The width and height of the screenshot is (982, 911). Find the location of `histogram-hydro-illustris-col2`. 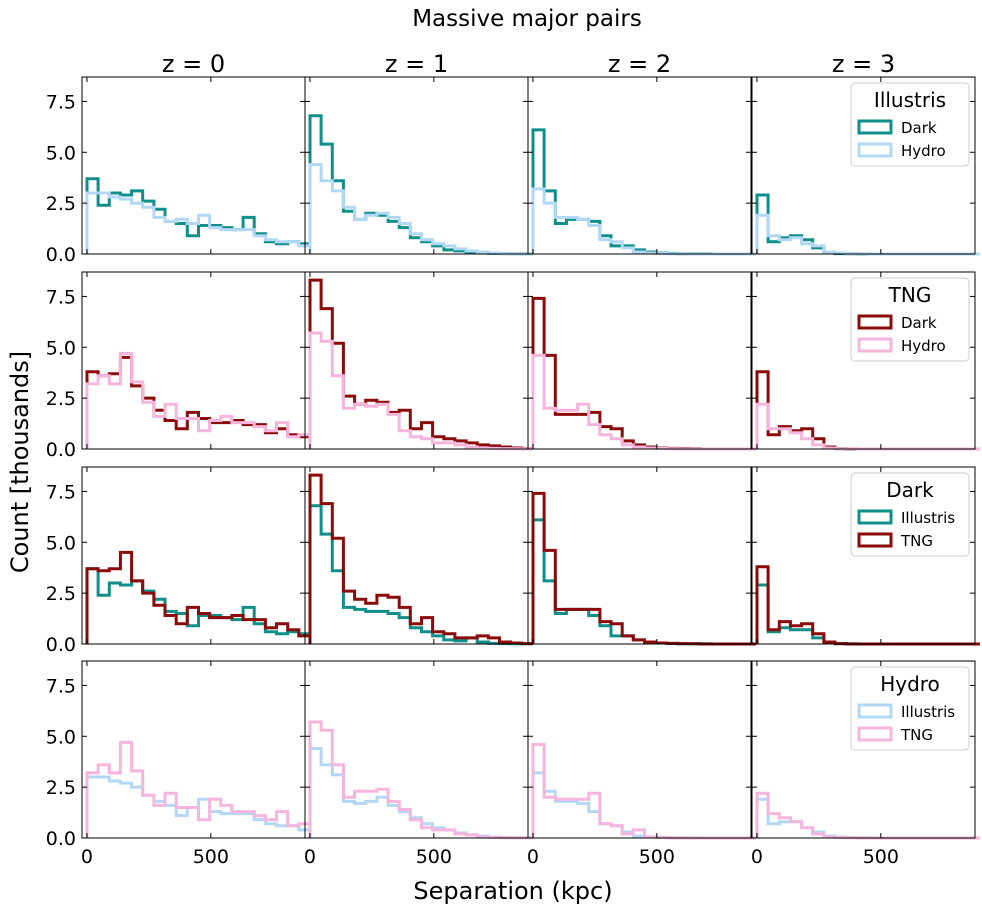

histogram-hydro-illustris-col2 is located at coordinates (643, 805).